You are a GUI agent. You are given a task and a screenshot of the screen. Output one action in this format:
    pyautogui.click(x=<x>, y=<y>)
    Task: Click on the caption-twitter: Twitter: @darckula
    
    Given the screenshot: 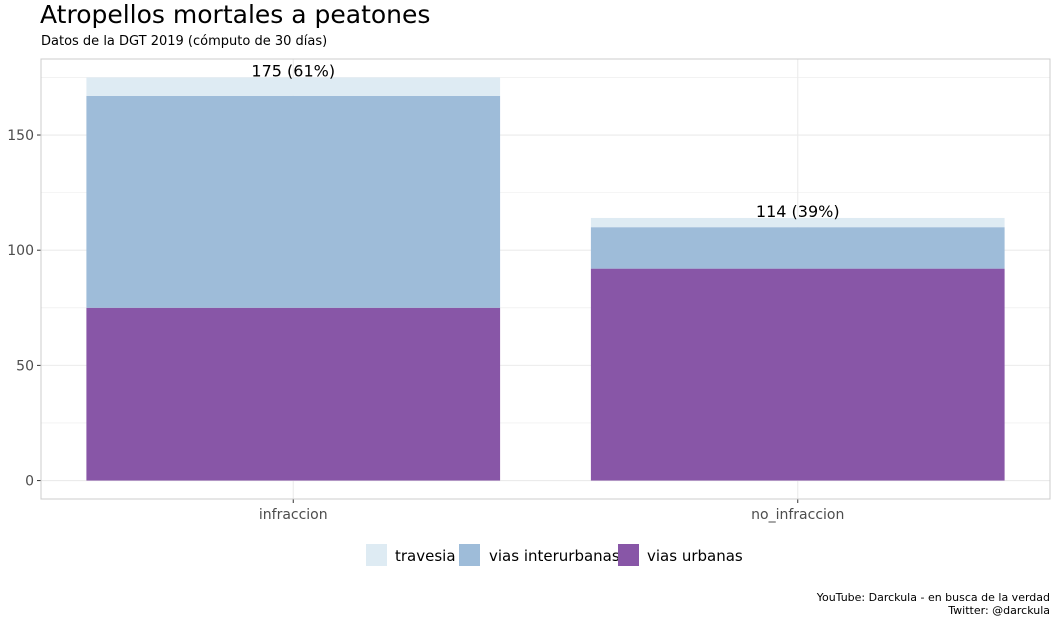 What is the action you would take?
    pyautogui.click(x=999, y=610)
    